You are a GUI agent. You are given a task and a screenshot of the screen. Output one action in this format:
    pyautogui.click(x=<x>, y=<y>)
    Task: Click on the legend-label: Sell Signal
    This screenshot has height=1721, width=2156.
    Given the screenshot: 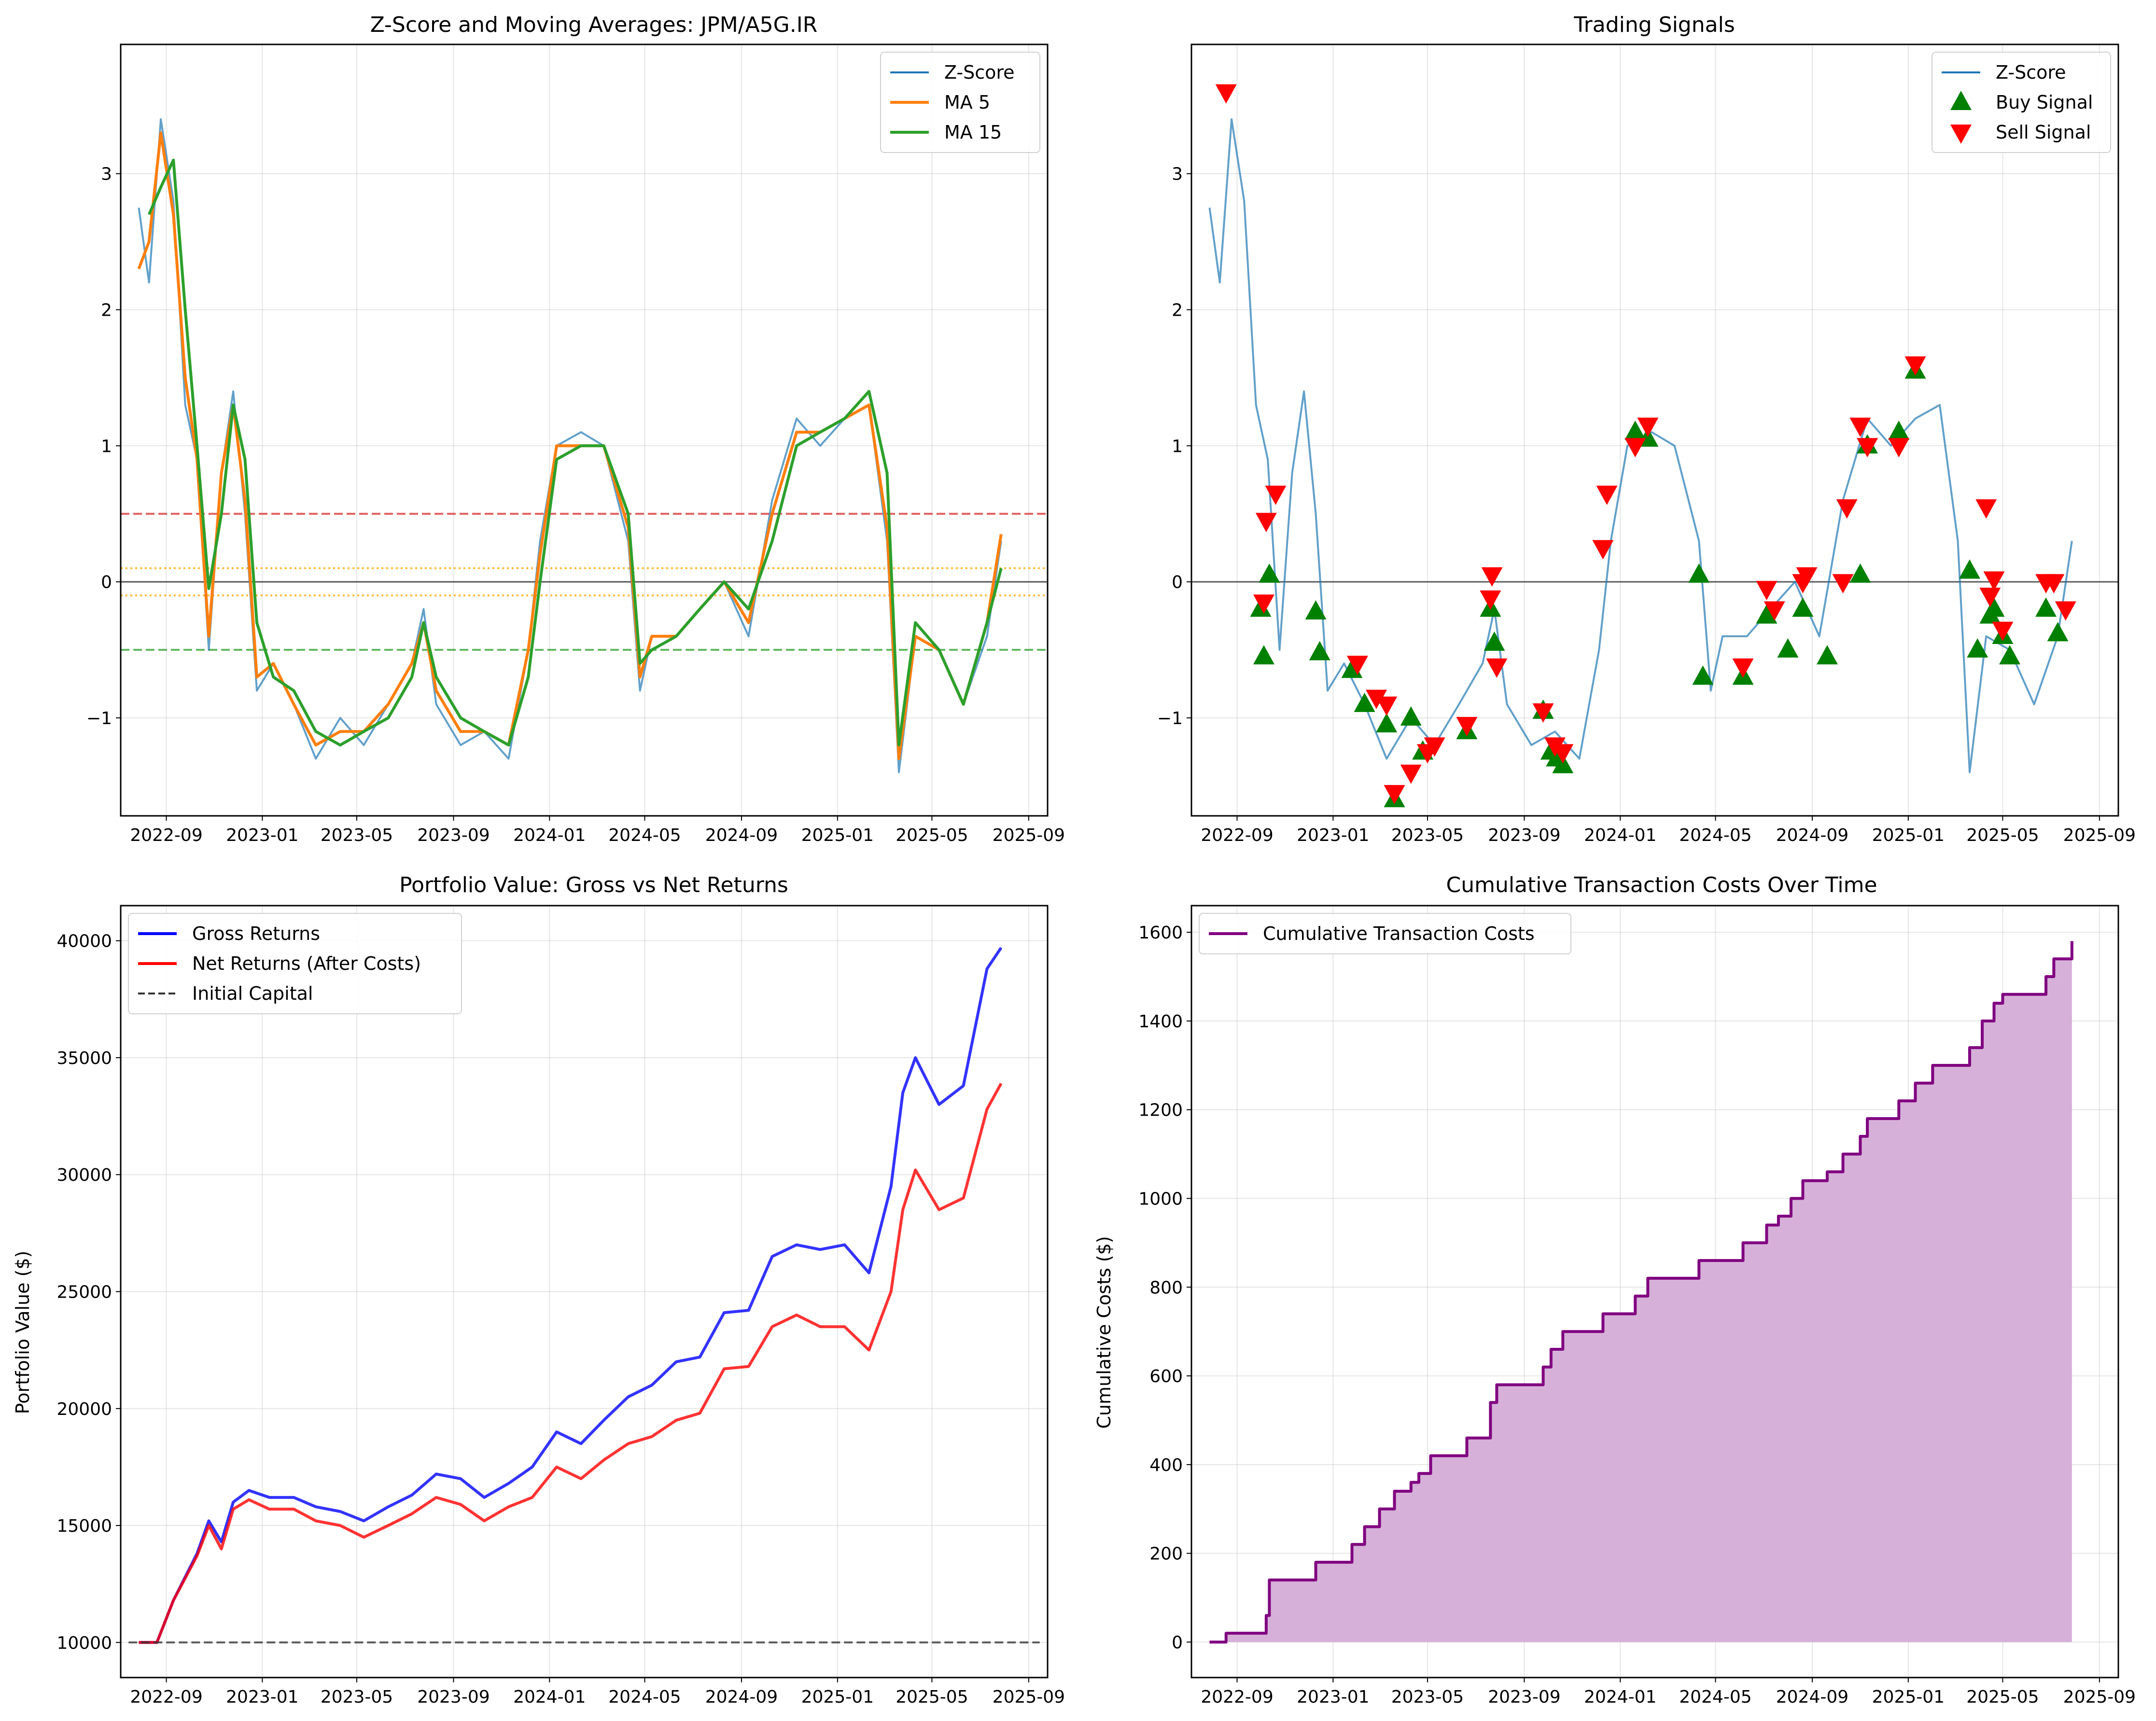 What is the action you would take?
    pyautogui.click(x=2044, y=132)
    